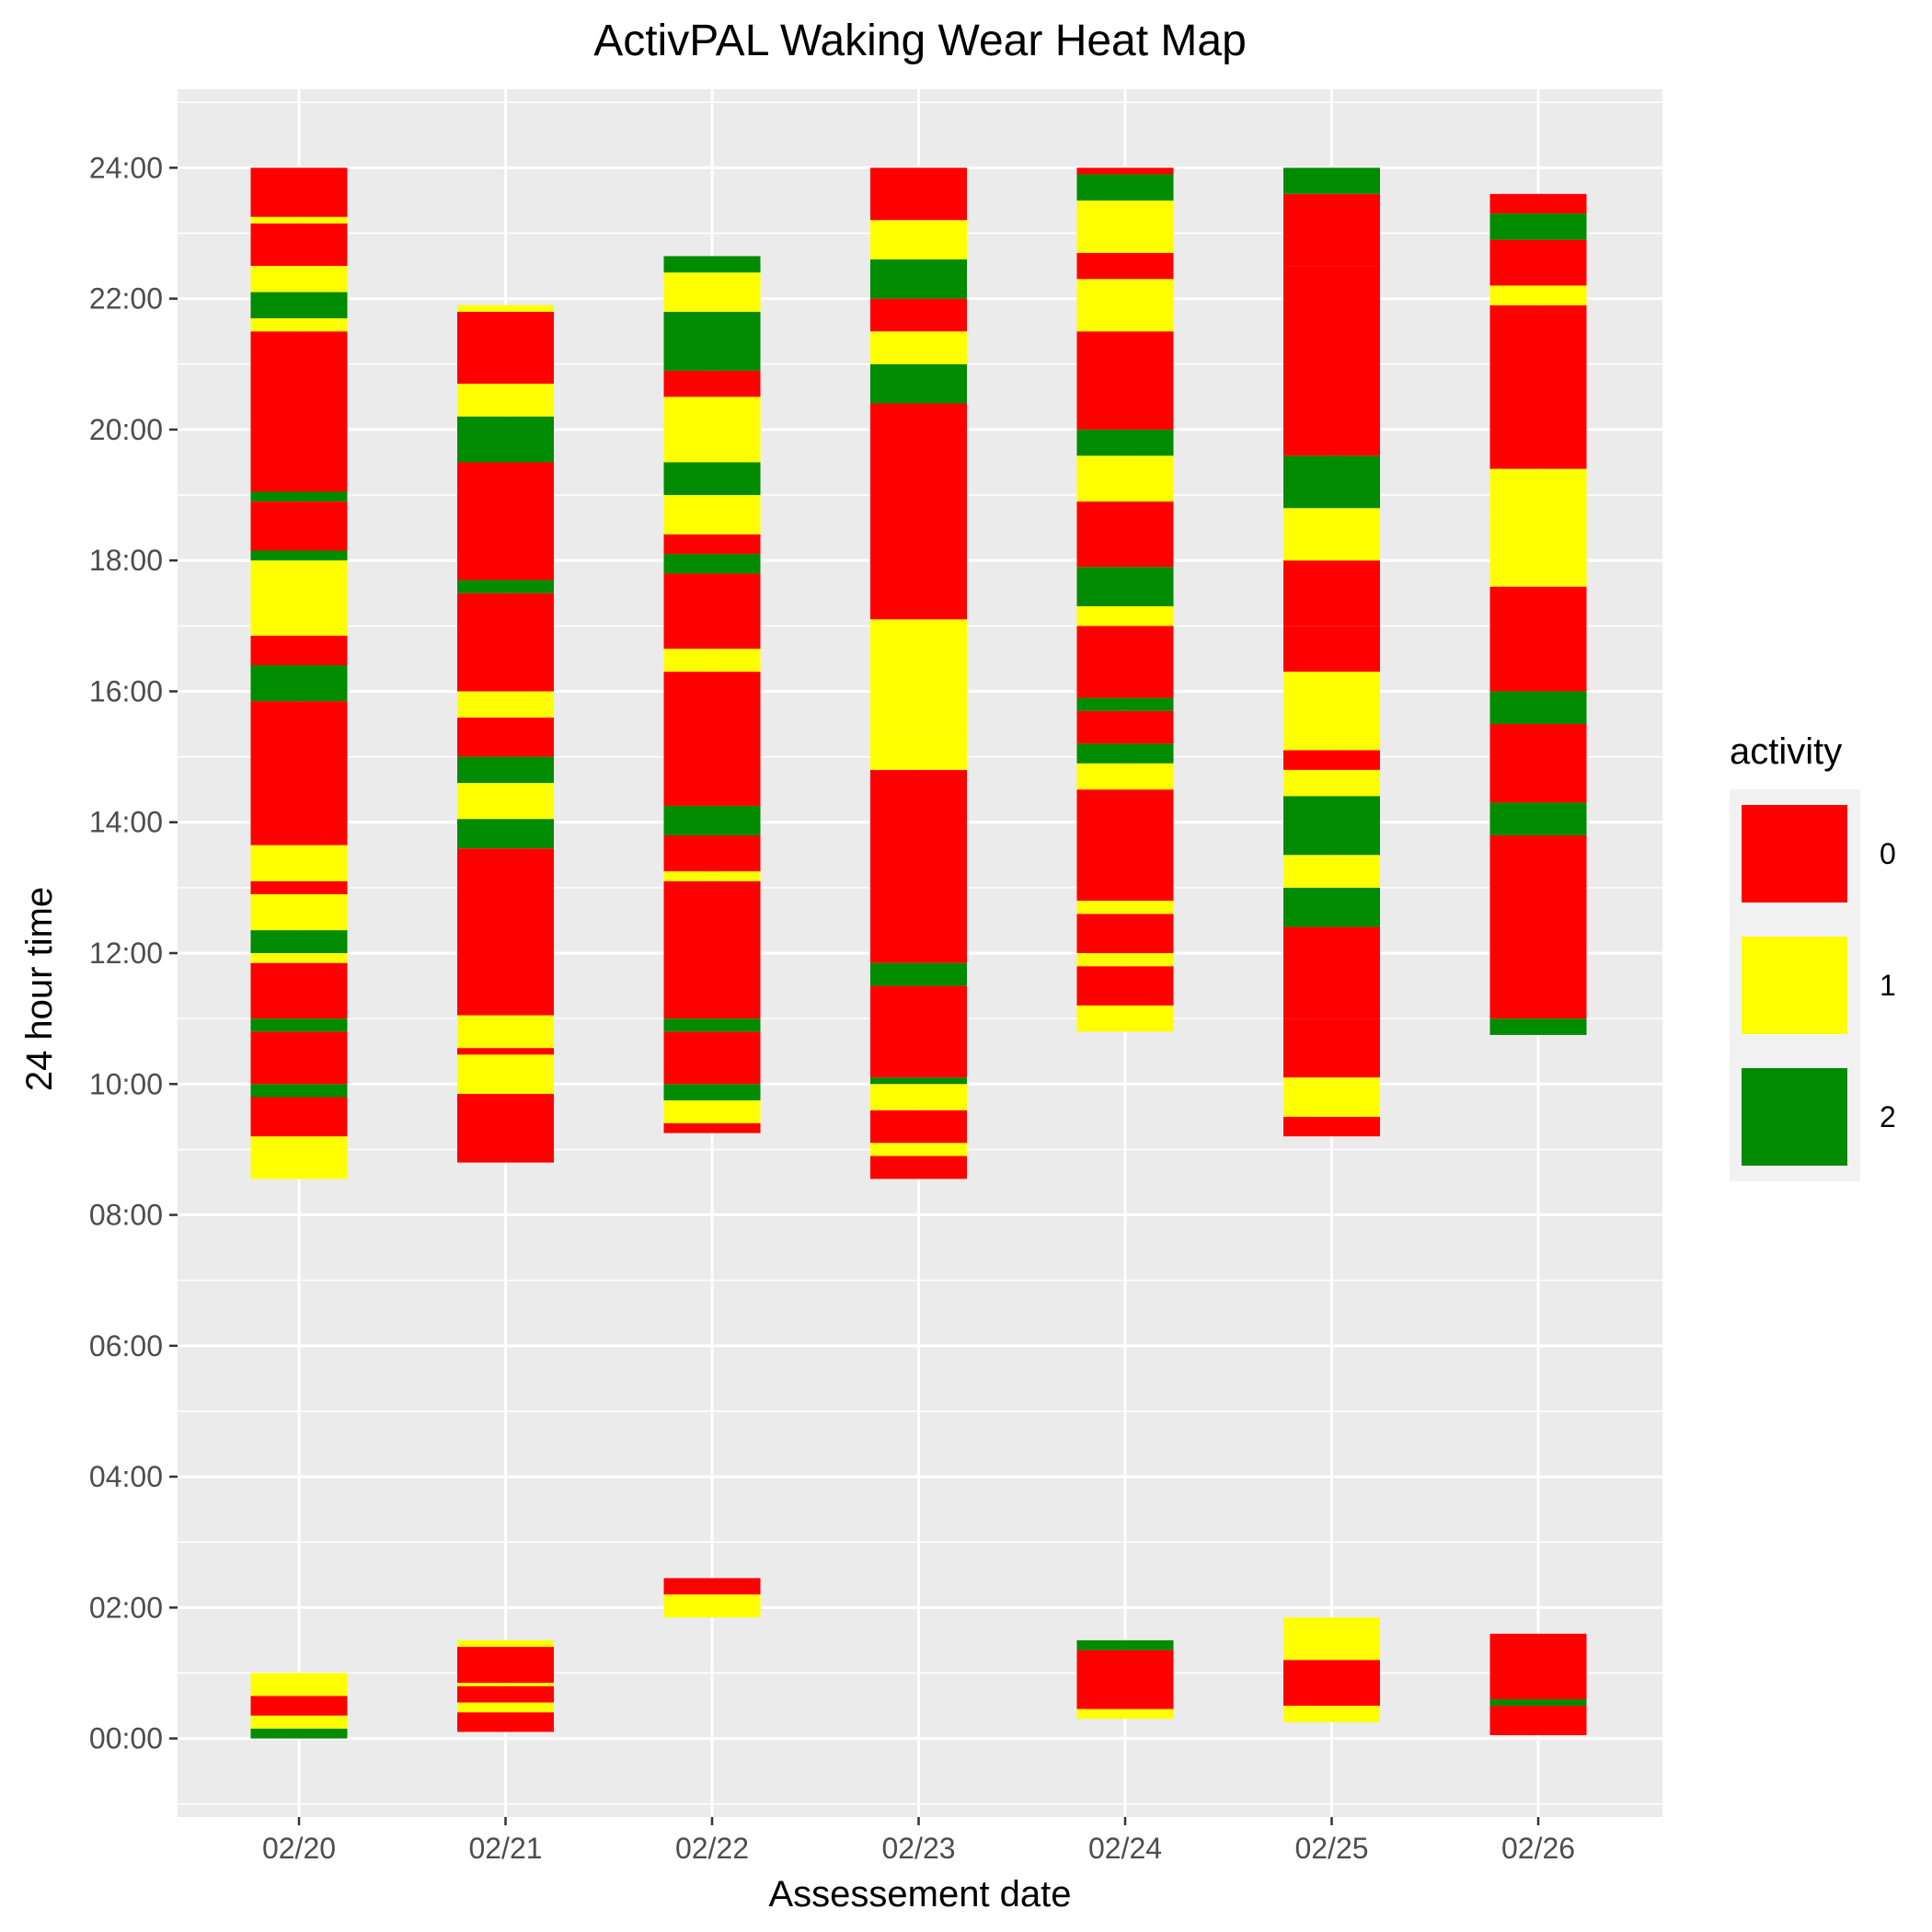 The image size is (1932, 1932). Describe the element at coordinates (1331, 1848) in the screenshot. I see `x-tick-label: 02/25` at that location.